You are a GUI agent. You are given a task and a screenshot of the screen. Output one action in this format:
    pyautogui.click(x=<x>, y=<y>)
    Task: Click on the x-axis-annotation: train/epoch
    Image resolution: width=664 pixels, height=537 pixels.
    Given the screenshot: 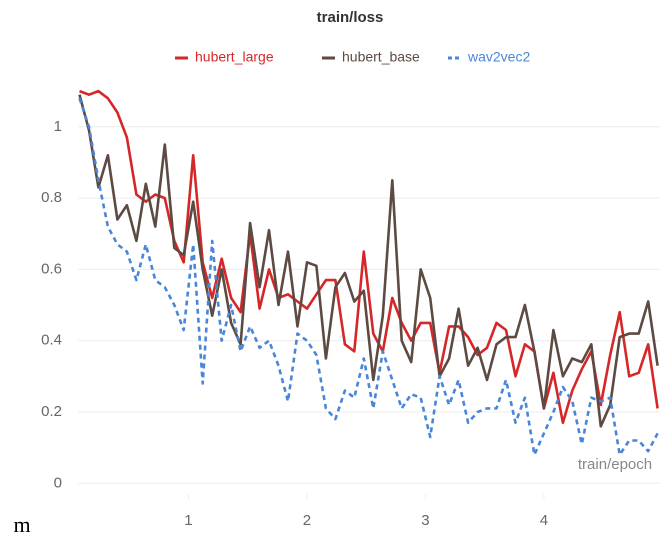 What is the action you would take?
    pyautogui.click(x=615, y=464)
    